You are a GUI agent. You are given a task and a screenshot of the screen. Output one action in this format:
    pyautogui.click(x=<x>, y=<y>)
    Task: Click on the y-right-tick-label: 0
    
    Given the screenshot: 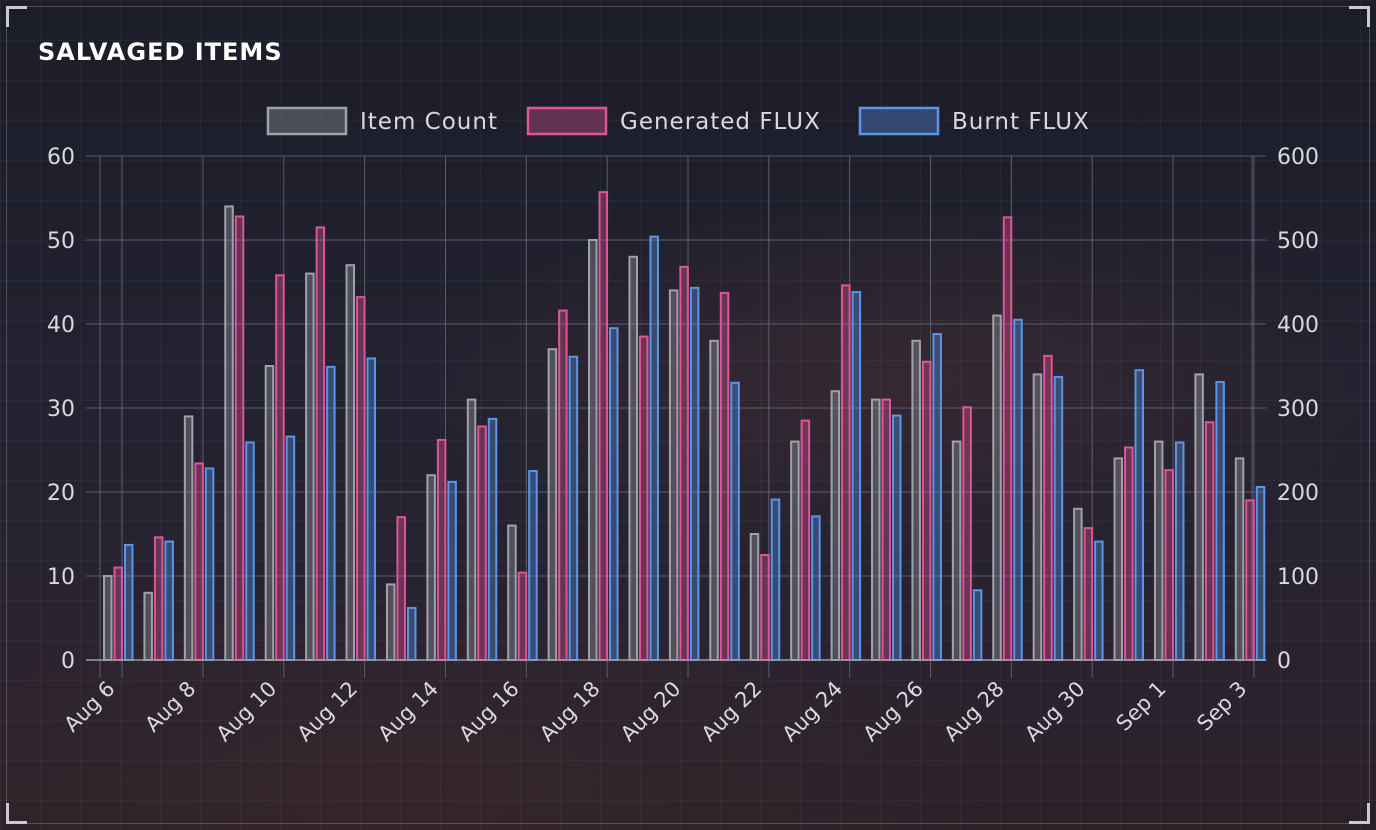 What is the action you would take?
    pyautogui.click(x=1284, y=661)
    